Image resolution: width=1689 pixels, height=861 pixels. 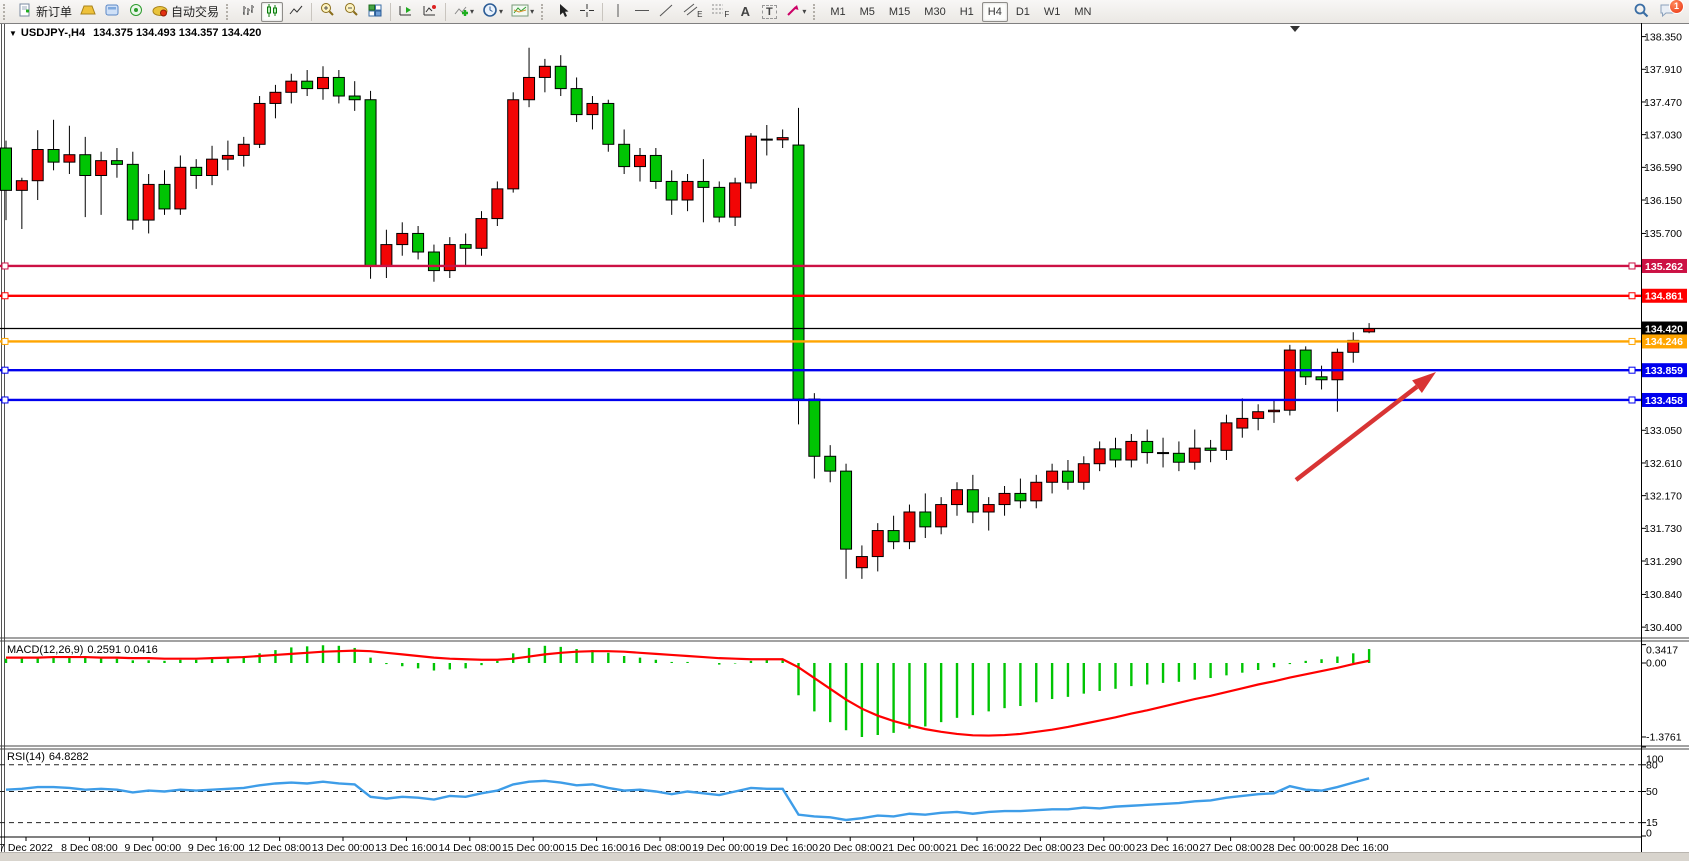 I want to click on periods-button: ▾, so click(x=492, y=12).